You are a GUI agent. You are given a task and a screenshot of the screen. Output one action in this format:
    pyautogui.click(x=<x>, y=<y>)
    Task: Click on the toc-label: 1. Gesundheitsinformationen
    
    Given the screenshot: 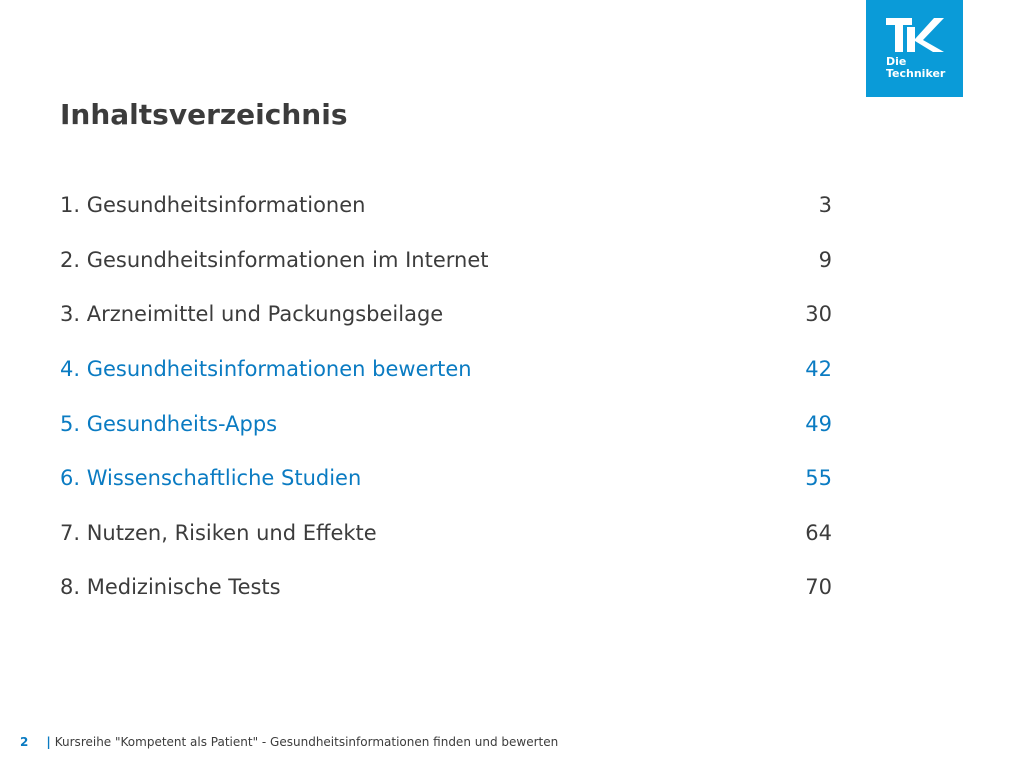 What is the action you would take?
    pyautogui.click(x=213, y=205)
    